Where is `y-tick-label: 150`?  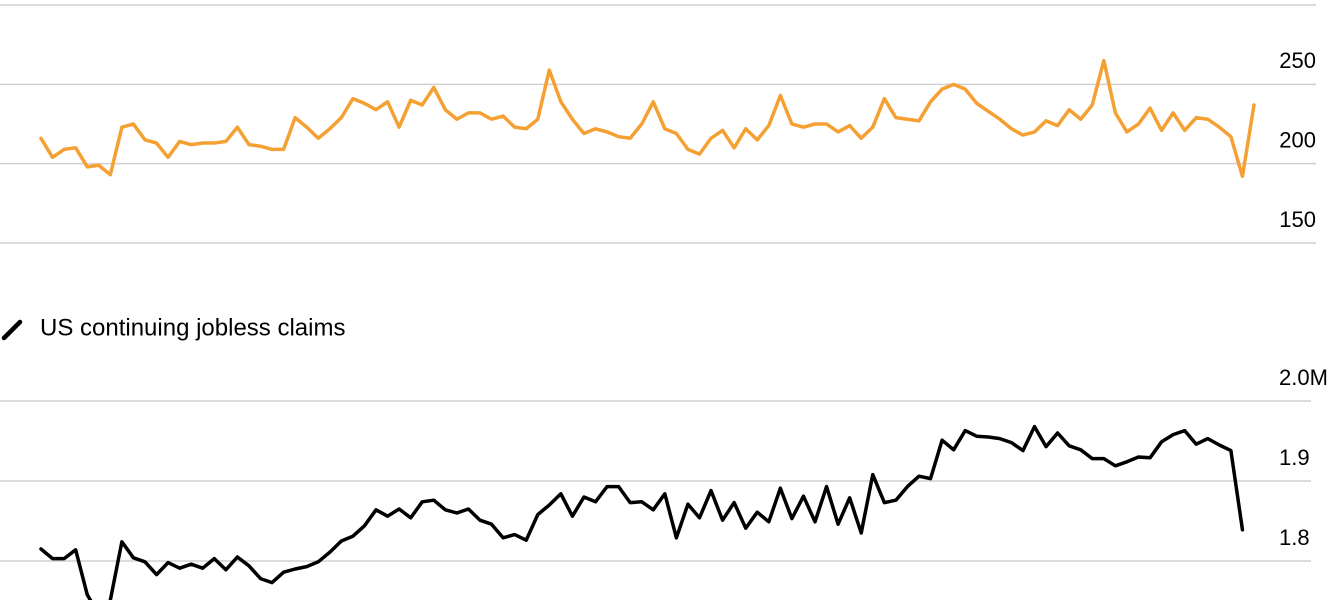 y-tick-label: 150 is located at coordinates (1297, 219).